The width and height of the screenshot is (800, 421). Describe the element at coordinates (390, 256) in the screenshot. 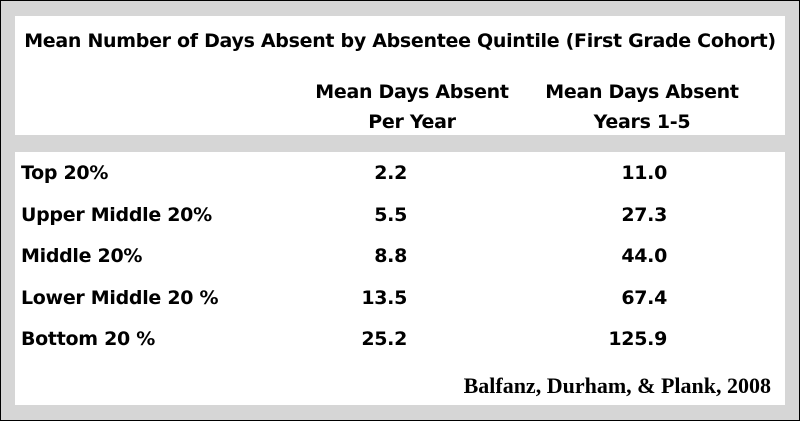

I see `cell-per-year: 8.8` at that location.